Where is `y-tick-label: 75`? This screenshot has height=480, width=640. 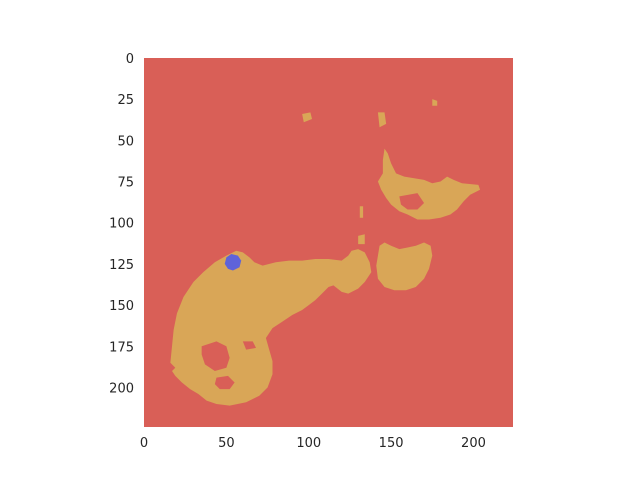 y-tick-label: 75 is located at coordinates (125, 183).